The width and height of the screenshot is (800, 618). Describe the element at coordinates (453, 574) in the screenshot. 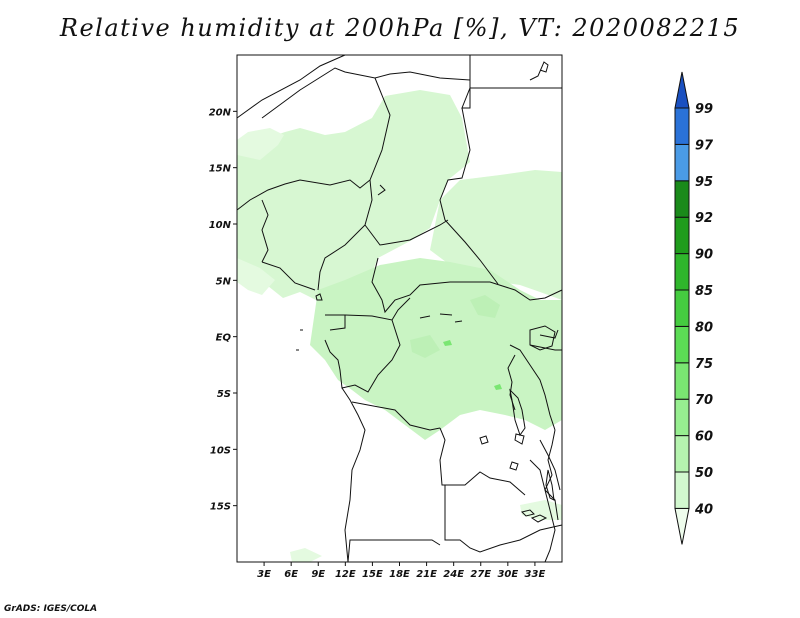

I see `lon-tick-label: 24E` at that location.